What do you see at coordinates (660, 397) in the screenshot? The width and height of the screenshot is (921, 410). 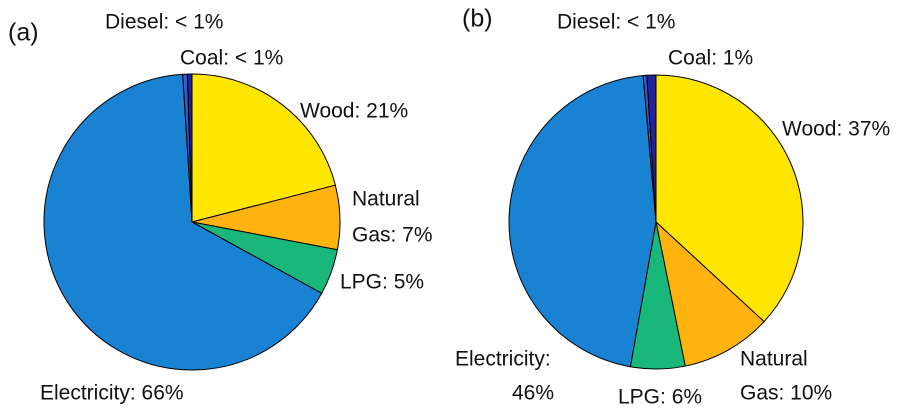 I see `slice-label: LPG: 6%` at bounding box center [660, 397].